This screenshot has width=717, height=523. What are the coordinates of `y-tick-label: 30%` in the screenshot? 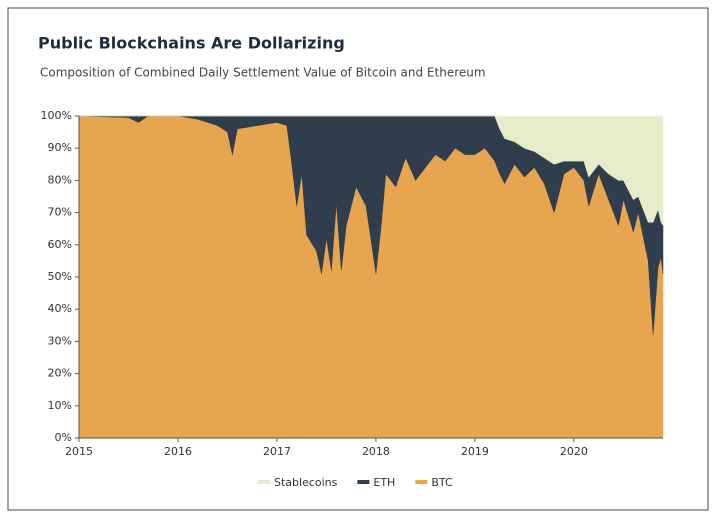 It's located at (60, 340).